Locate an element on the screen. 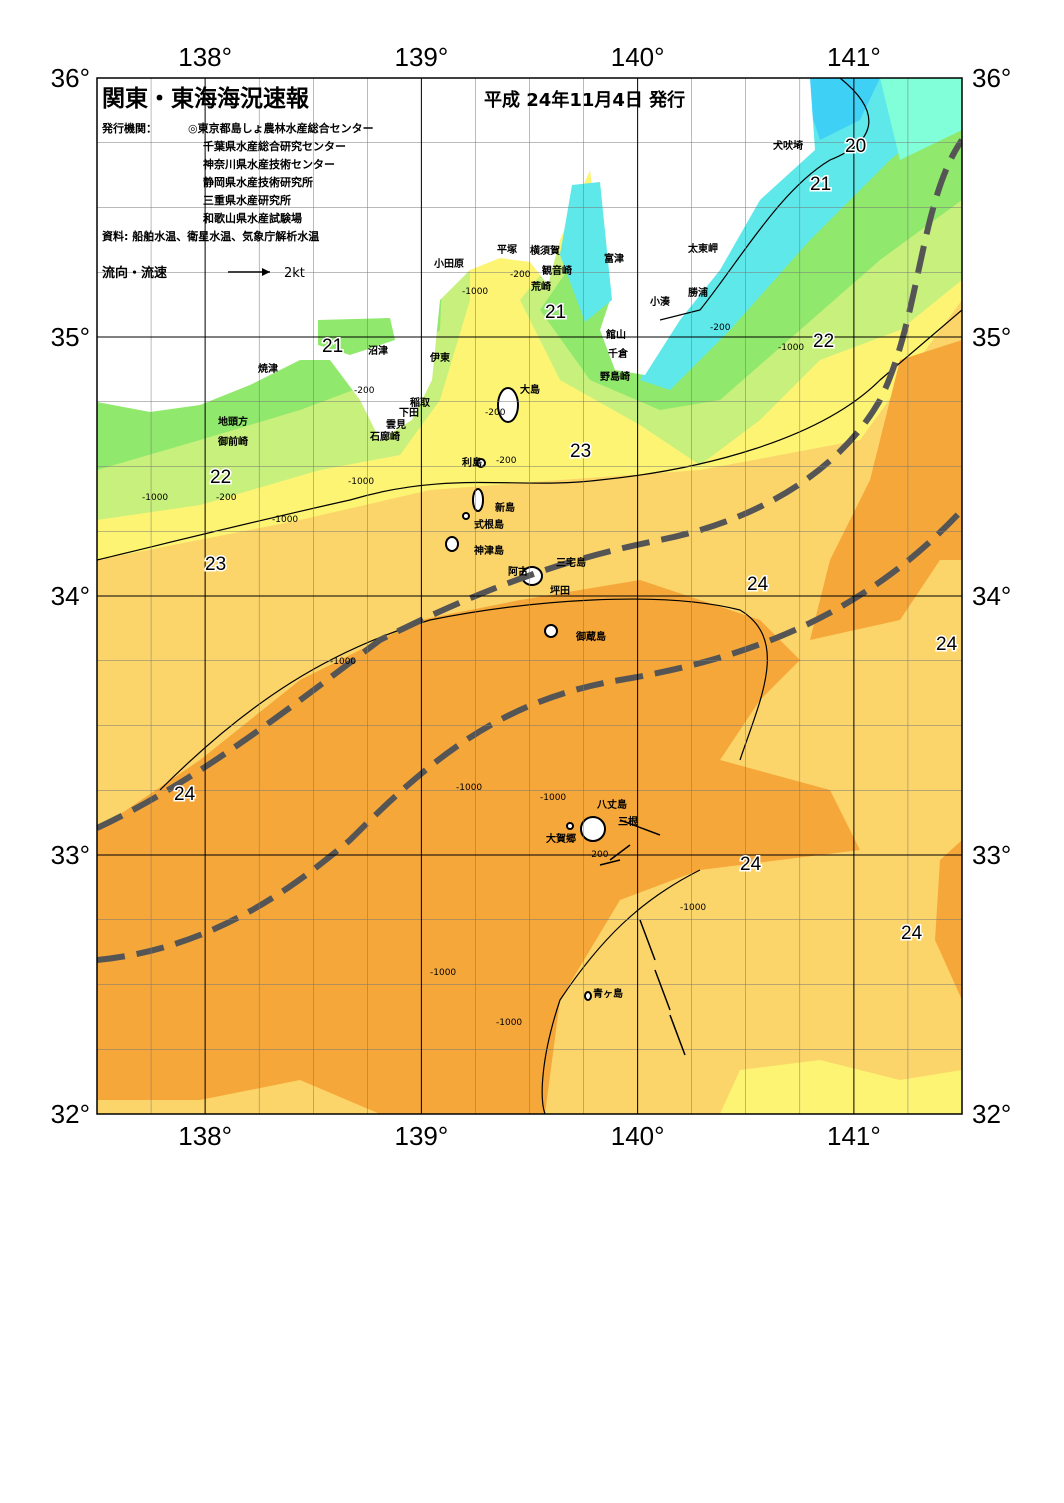  place-name: 三根 is located at coordinates (628, 821).